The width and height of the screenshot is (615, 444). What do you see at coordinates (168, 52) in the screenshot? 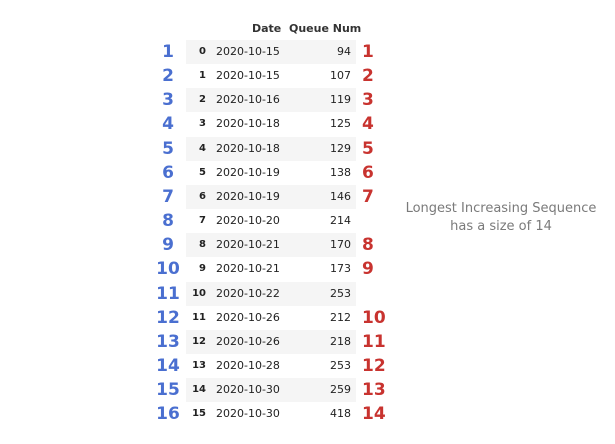
I see `row-number-blue: 1` at bounding box center [168, 52].